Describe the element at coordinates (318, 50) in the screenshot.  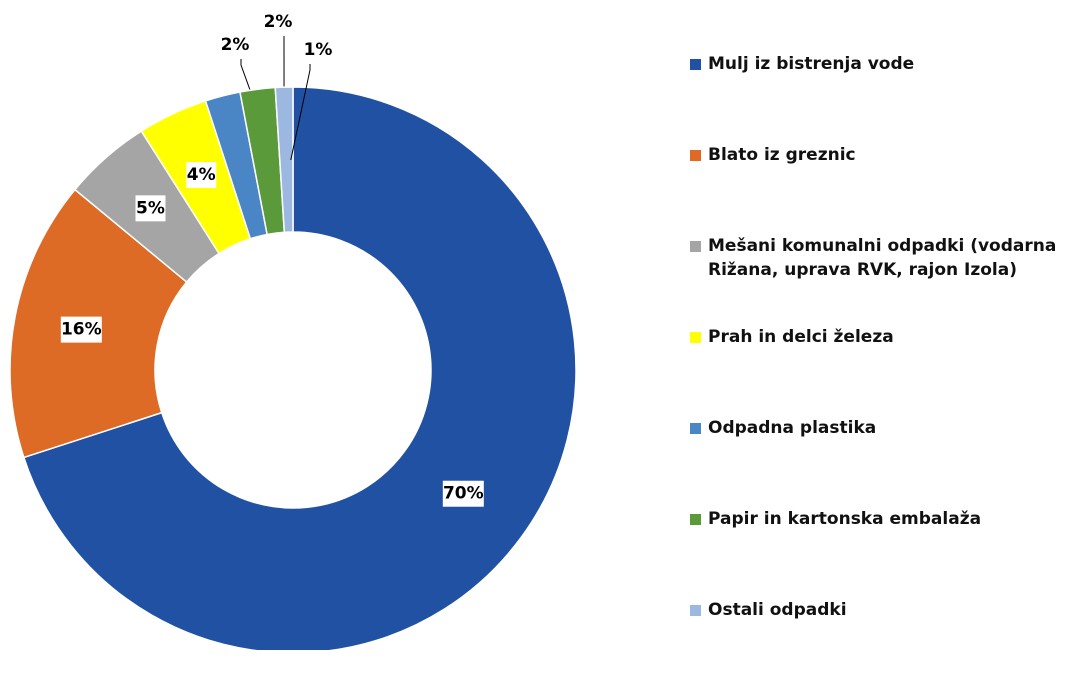
I see `data-label: 1%` at that location.